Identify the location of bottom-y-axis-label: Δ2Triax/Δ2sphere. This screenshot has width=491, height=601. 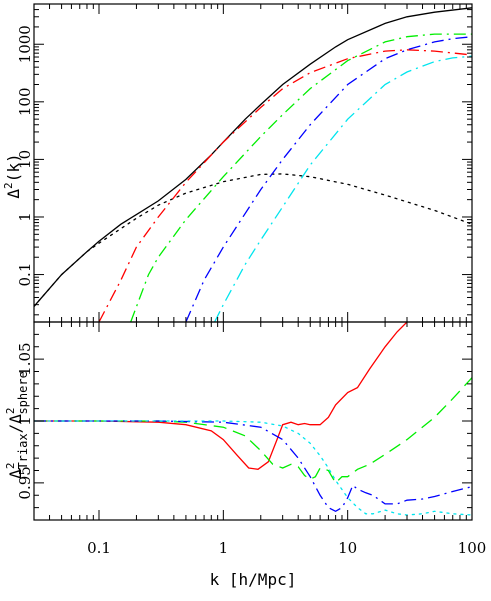
(17, 425).